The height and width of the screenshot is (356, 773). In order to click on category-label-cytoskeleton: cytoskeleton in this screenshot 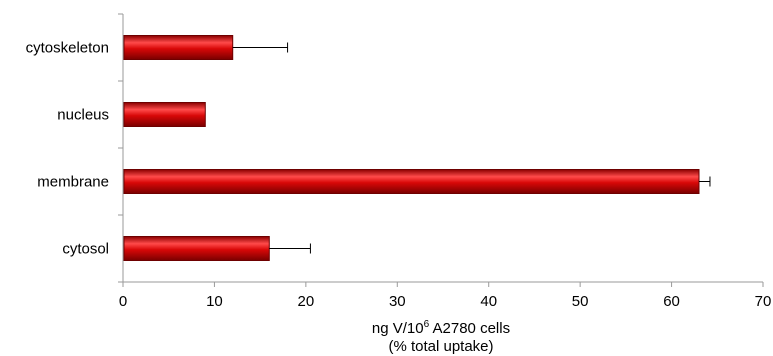, I will do `click(67, 48)`.